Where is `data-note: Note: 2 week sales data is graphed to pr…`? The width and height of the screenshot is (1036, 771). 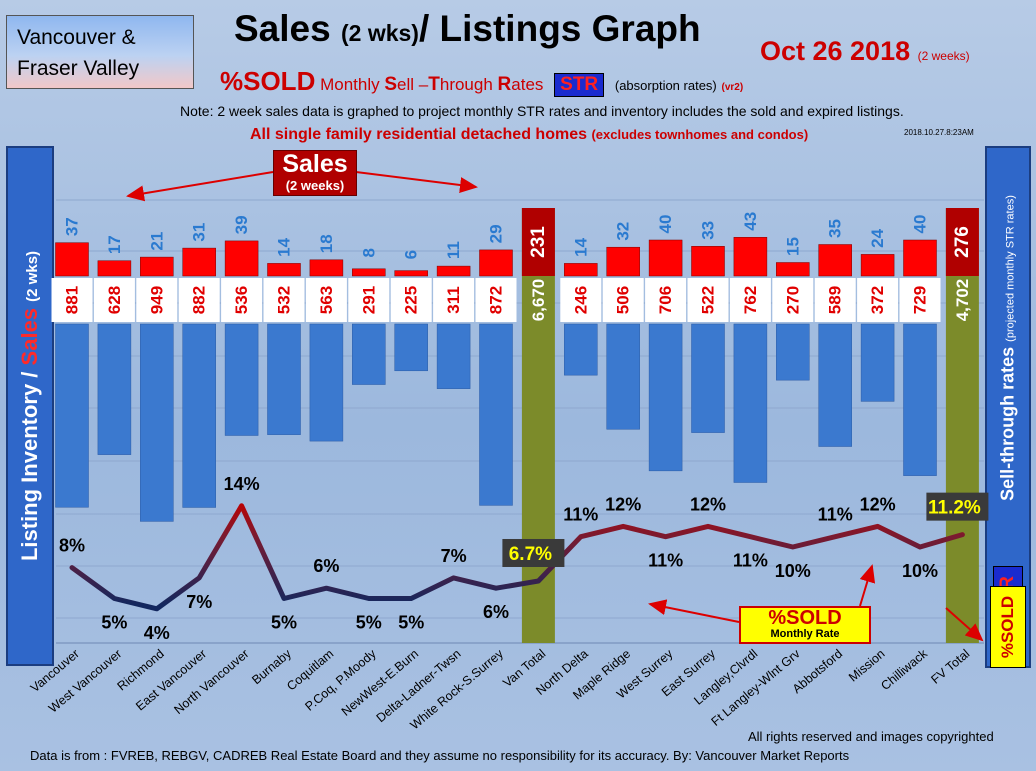
data-note: Note: 2 week sales data is graphed to pr… is located at coordinates (542, 111).